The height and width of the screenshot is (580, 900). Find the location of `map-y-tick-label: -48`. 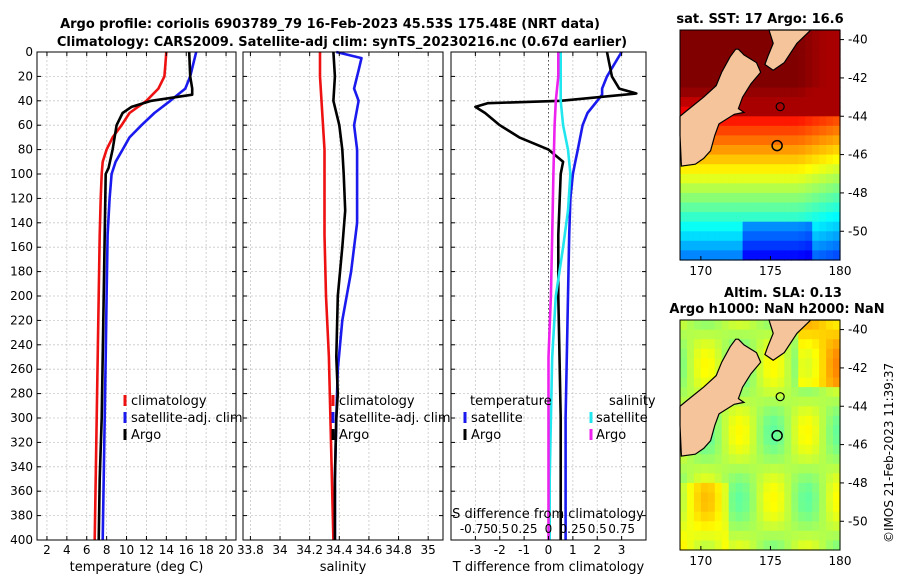

map-y-tick-label: -48 is located at coordinates (858, 483).